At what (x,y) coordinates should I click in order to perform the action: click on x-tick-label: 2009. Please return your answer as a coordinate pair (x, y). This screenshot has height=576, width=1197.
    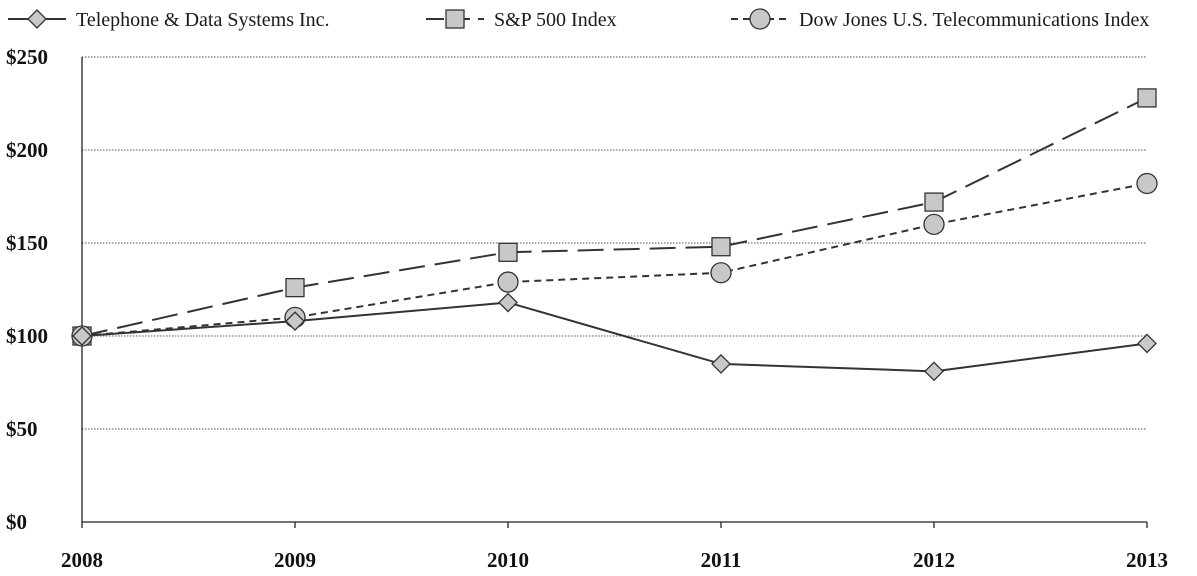
    Looking at the image, I should click on (295, 560).